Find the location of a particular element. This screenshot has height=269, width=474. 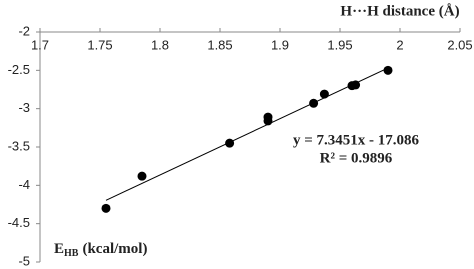

x-axis-label: H···H distance (Å) is located at coordinates (399, 11).